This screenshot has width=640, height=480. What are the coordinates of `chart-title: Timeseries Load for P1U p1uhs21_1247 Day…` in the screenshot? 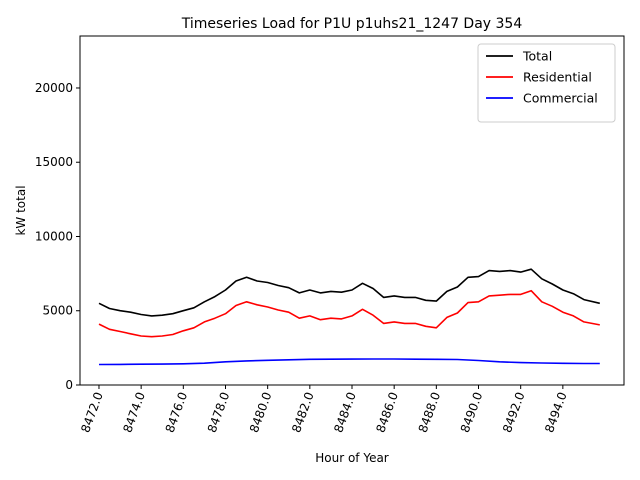 It's located at (352, 24).